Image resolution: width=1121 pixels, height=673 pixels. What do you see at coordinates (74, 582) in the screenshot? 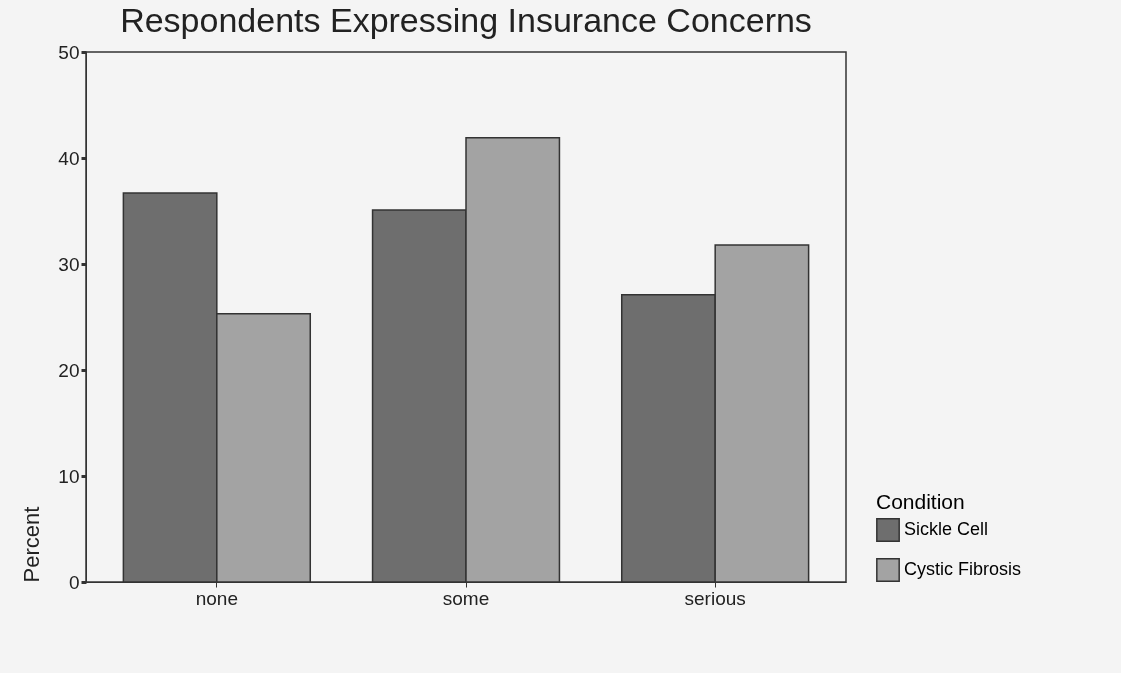
I see `y-tick-label: 0` at bounding box center [74, 582].